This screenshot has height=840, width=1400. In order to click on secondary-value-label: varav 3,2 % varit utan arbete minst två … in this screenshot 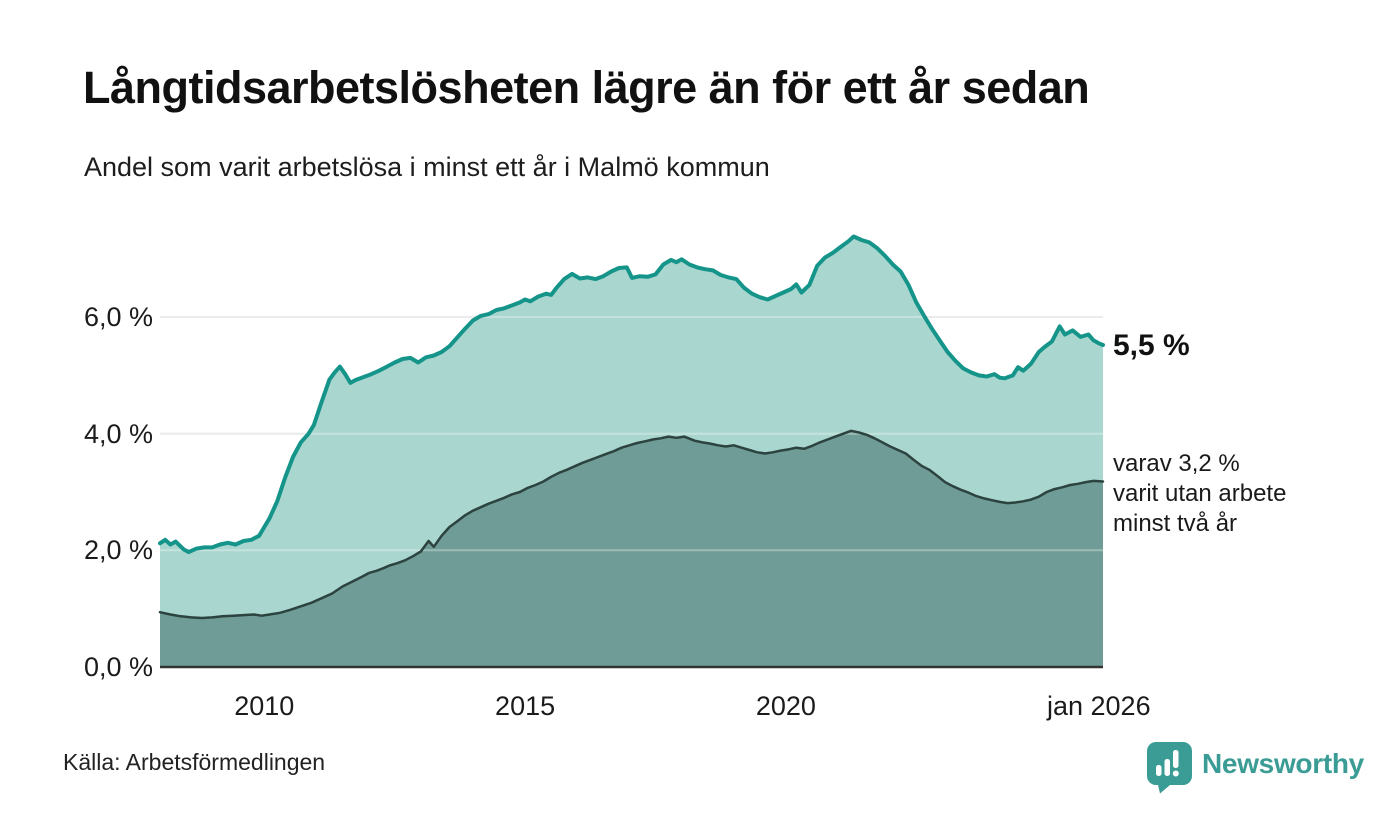, I will do `click(1200, 493)`.